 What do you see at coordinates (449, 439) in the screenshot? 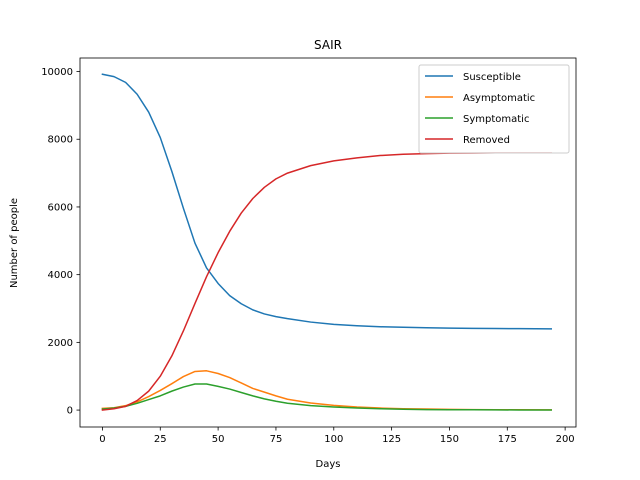
I see `x-tick-label: 150` at bounding box center [449, 439].